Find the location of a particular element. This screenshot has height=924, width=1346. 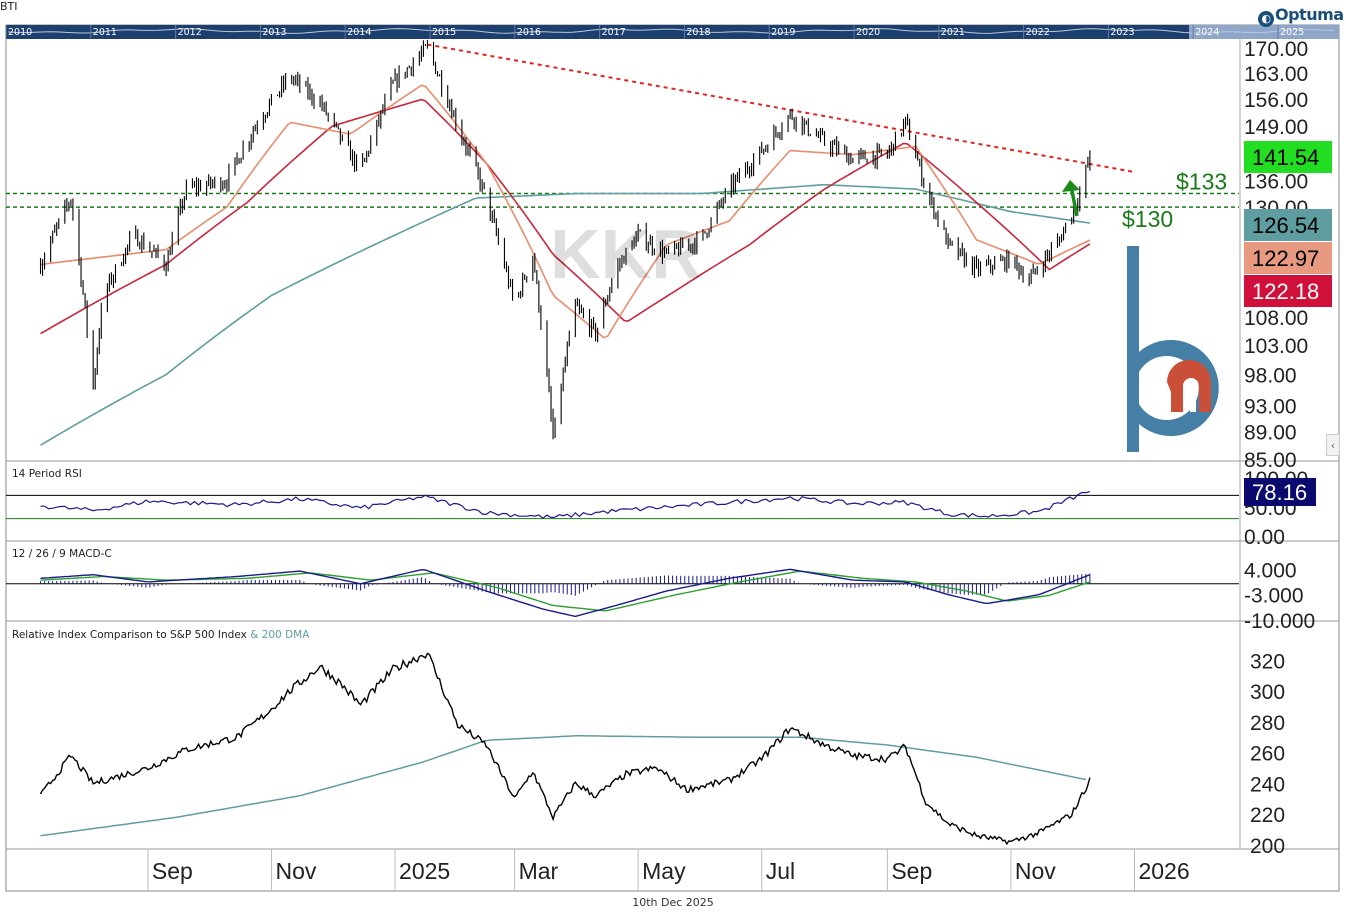

relative-axis-tick-label: 260 is located at coordinates (1267, 754).